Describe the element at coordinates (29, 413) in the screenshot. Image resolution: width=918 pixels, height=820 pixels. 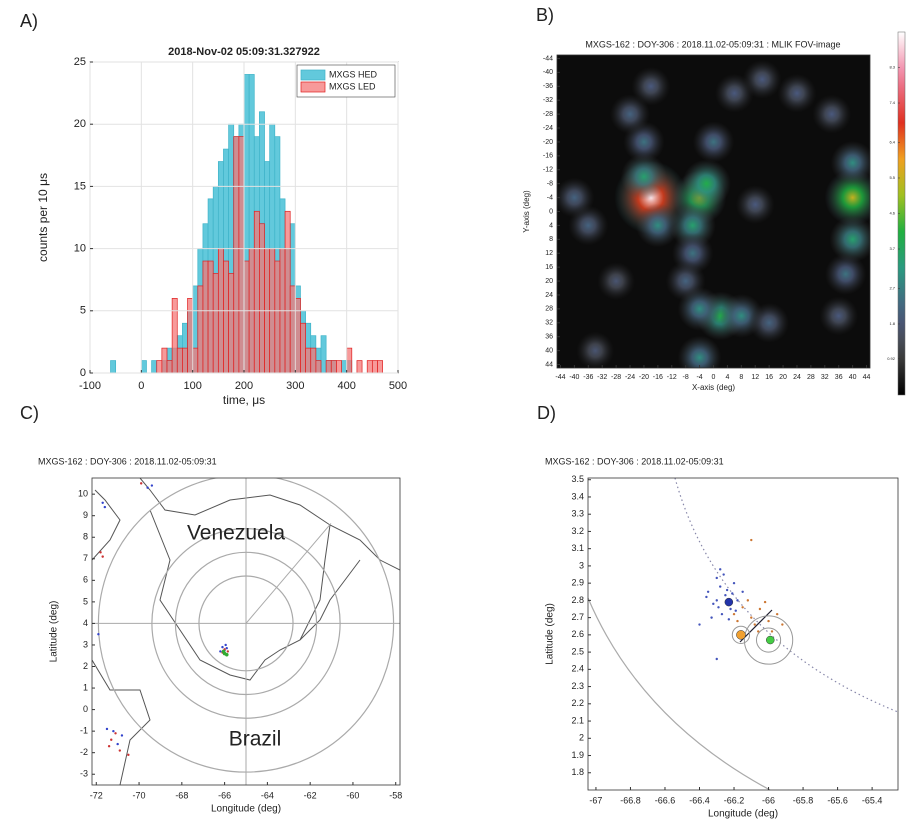
I see `panel-label: C)` at that location.